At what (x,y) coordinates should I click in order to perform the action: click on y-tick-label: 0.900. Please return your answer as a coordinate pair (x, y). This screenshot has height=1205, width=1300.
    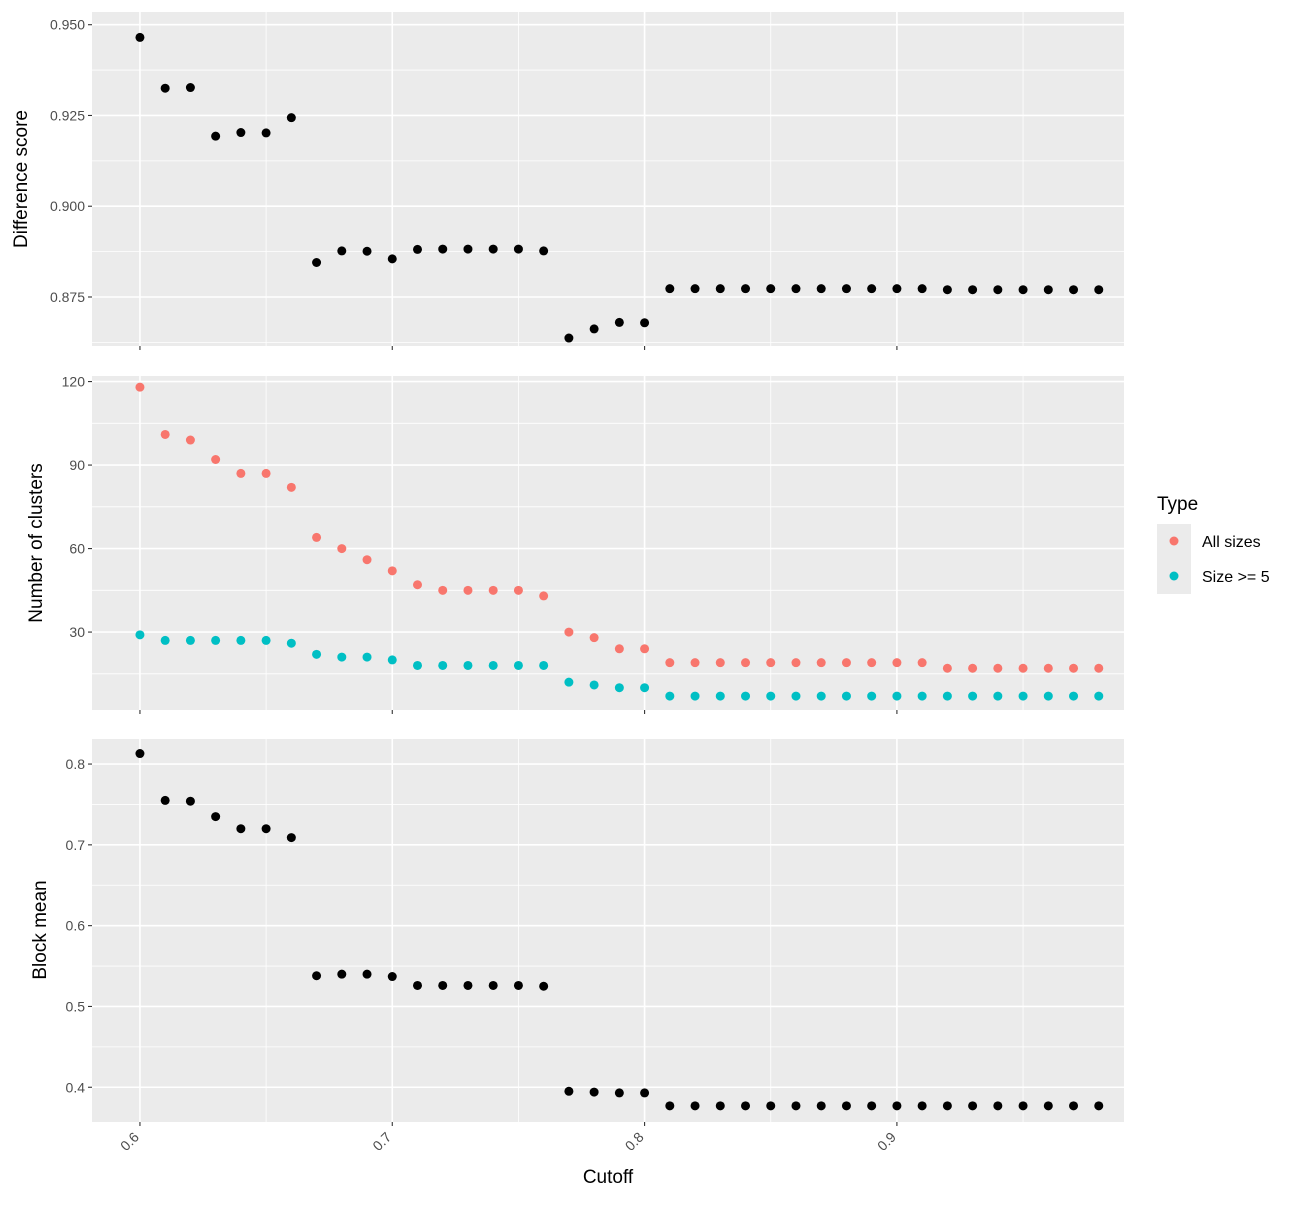
    Looking at the image, I should click on (67, 206).